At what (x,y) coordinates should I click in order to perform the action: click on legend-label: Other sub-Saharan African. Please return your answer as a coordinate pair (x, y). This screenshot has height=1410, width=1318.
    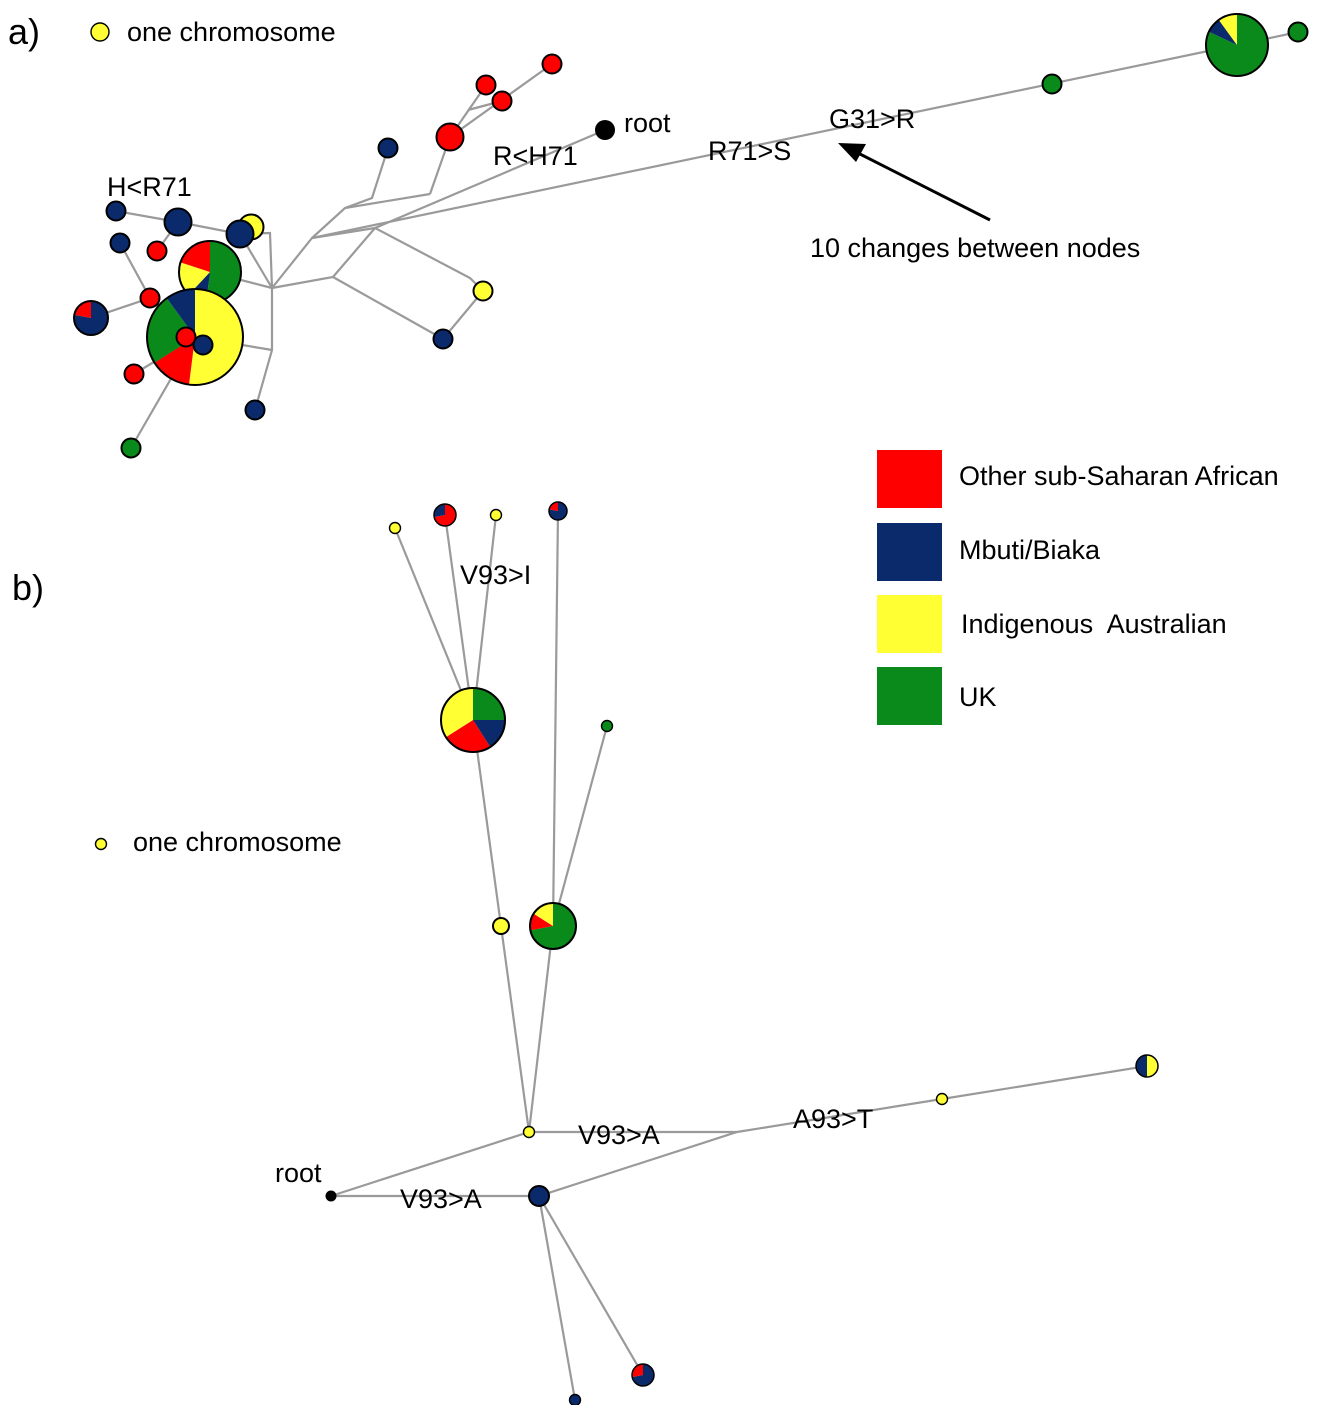
    Looking at the image, I should click on (1119, 476).